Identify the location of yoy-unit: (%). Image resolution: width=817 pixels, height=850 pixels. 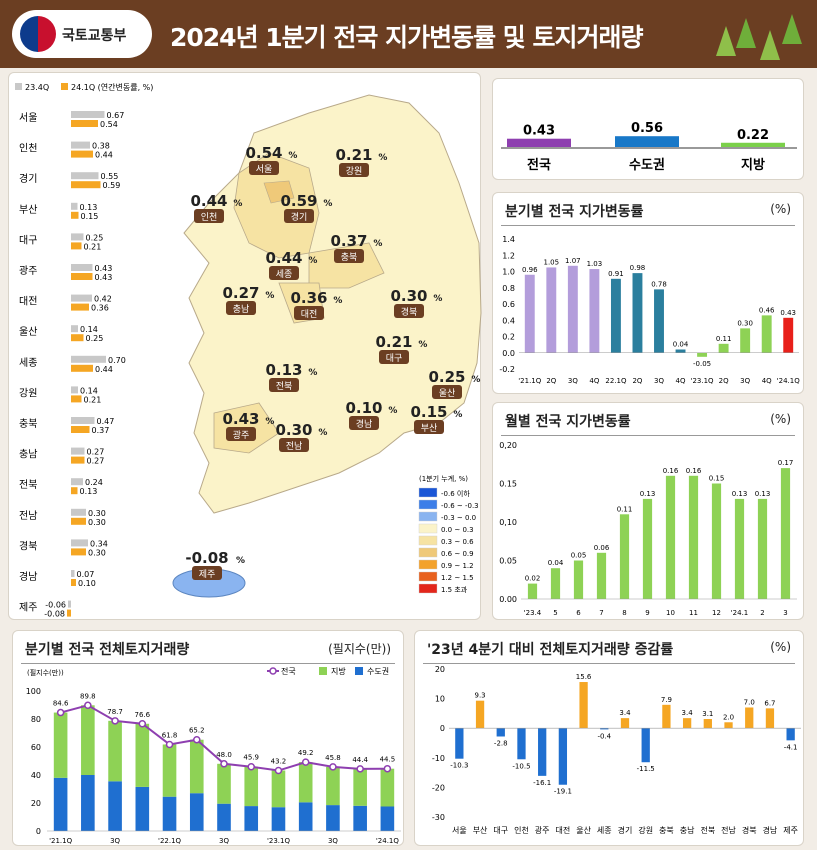
(780, 647).